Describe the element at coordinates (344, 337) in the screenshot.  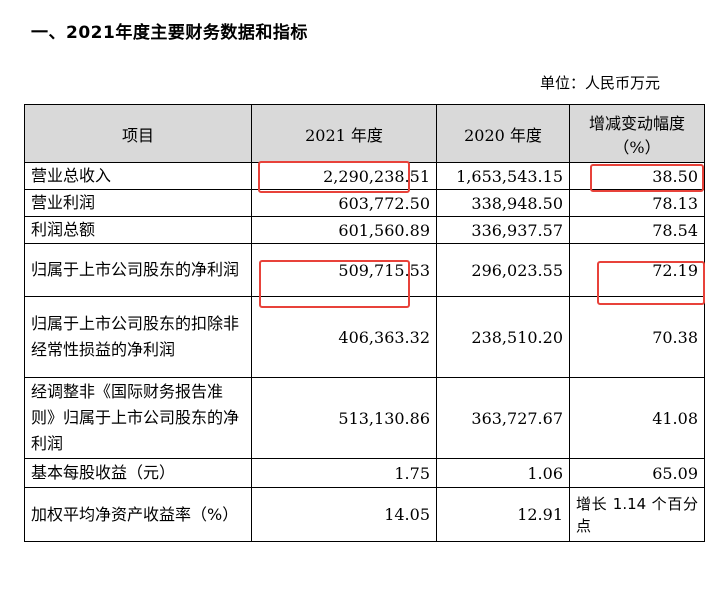
I see `value-2021: 406,363.32` at that location.